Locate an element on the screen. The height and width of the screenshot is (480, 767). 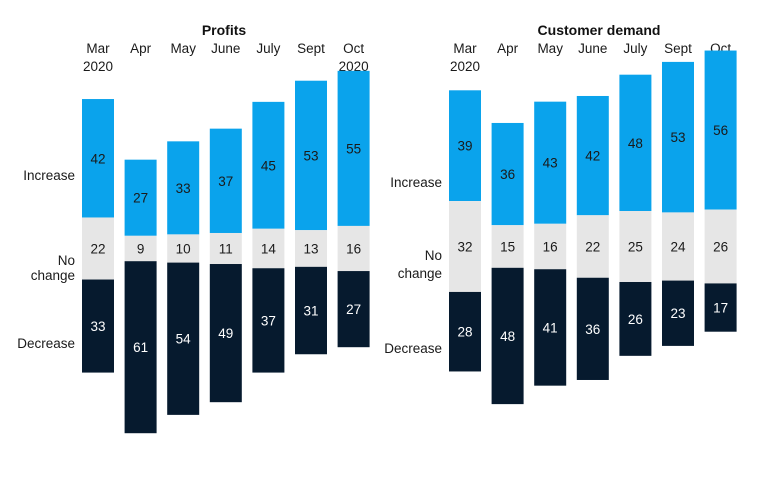
profits-bar-no-change-apr is located at coordinates (140, 248).